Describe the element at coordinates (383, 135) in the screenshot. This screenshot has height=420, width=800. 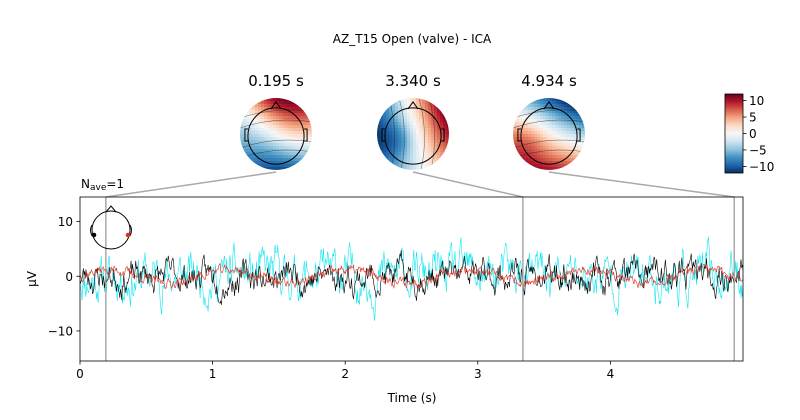
I see `topomap-left-ear` at that location.